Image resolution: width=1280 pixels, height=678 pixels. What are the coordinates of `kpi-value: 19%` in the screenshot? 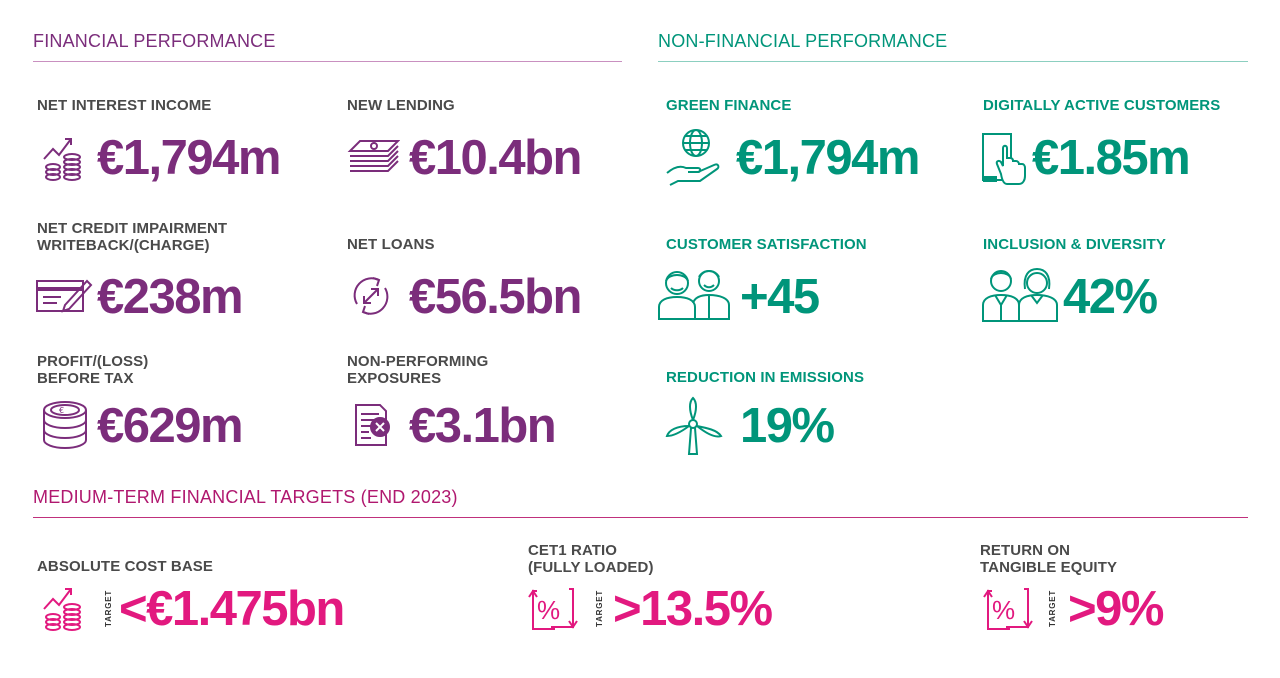 It's located at (787, 426).